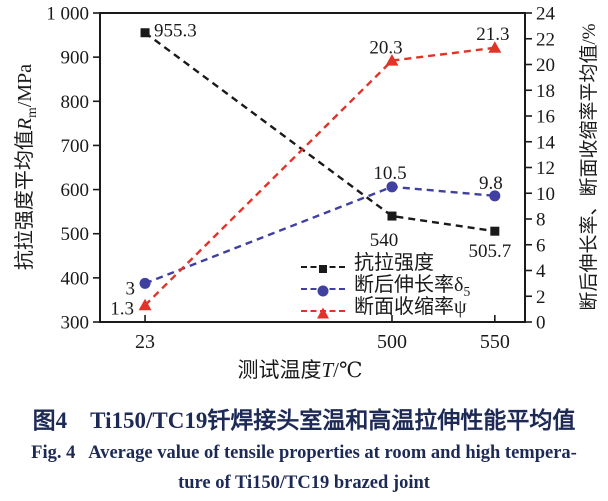 Image resolution: width=608 pixels, height=501 pixels. I want to click on right-axis-tick-label: 6, so click(541, 245).